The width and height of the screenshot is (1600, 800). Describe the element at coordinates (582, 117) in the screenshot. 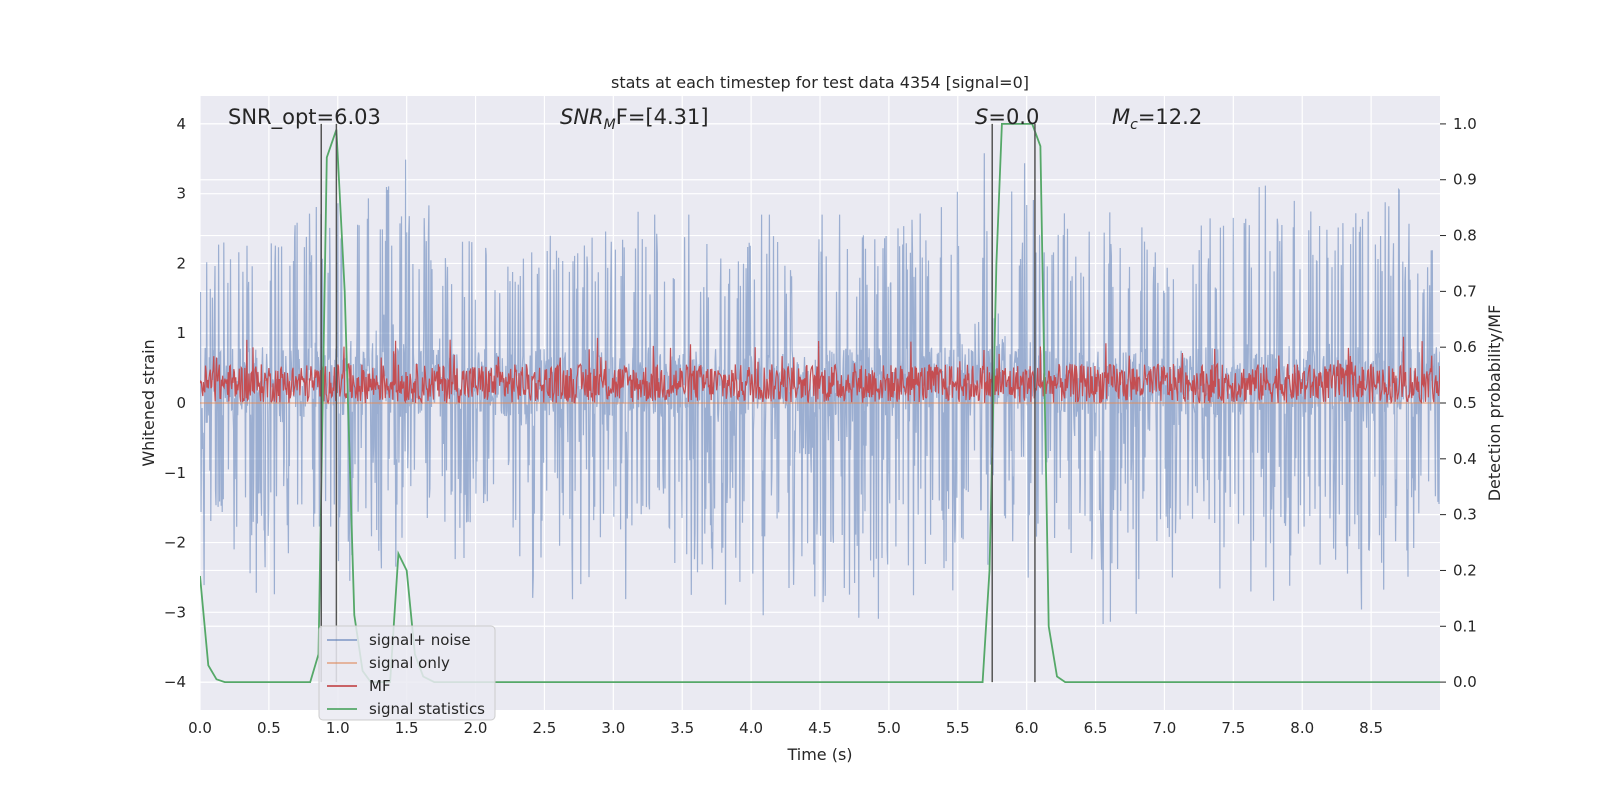

I see `snr-mf-prefix: SNR` at that location.